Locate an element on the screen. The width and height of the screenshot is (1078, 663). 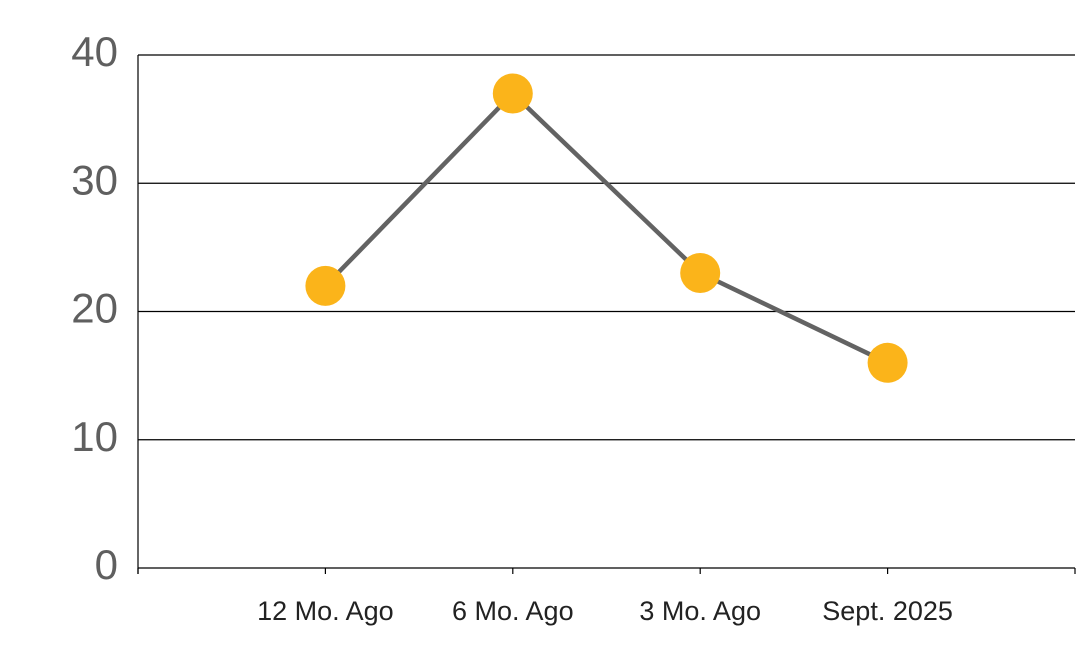
x-tick-label: 3 Mo. Ago is located at coordinates (700, 611).